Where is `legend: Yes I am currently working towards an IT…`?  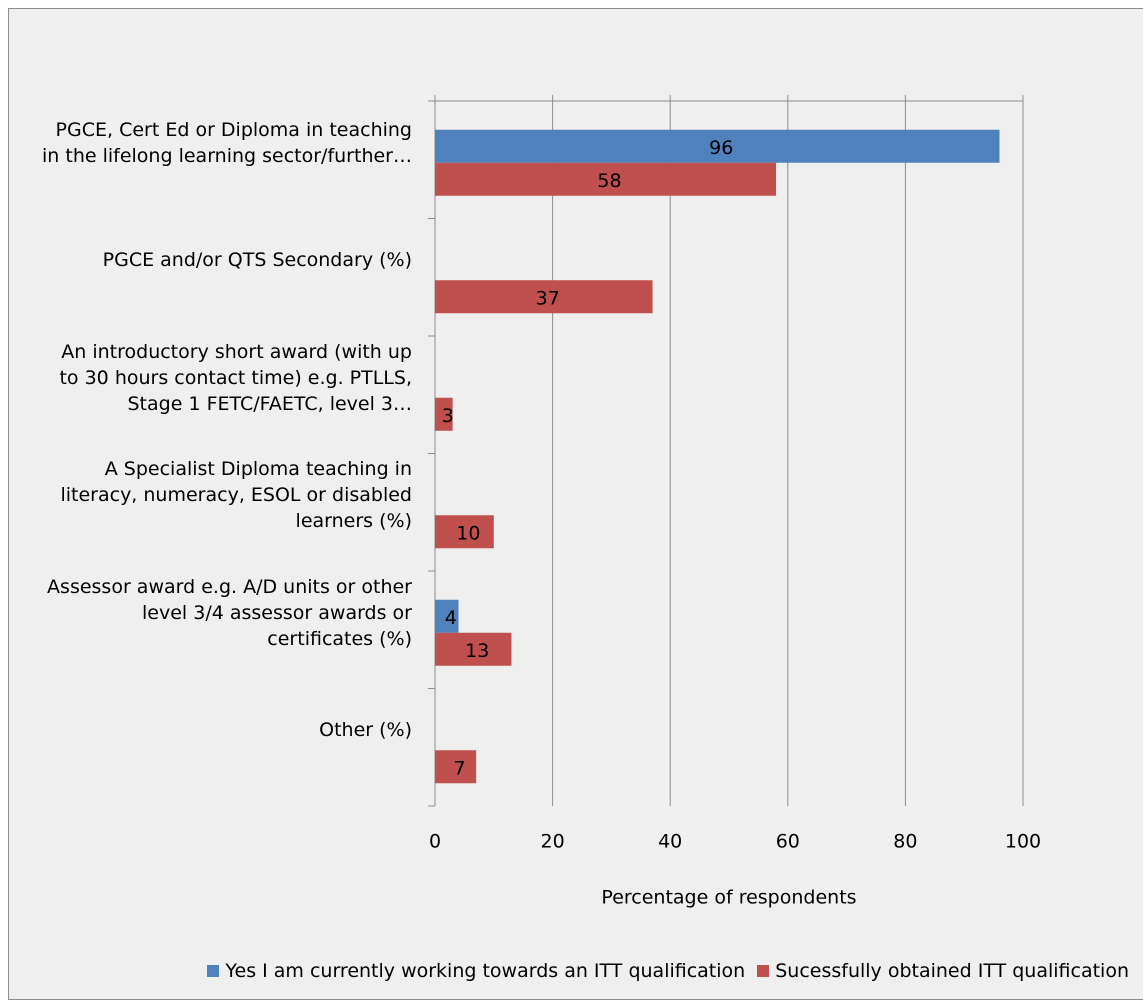 legend: Yes I am currently working towards an IT… is located at coordinates (571, 971).